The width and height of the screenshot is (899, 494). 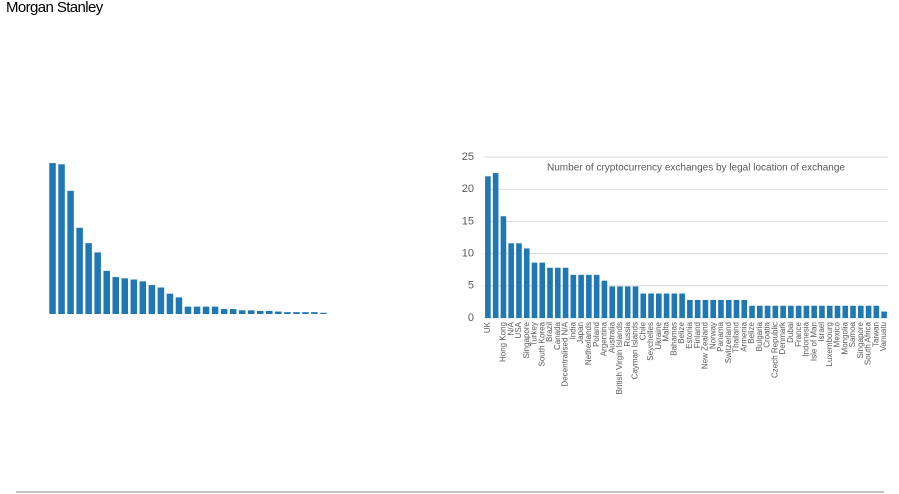 I want to click on x-tick-label: Czech Republic, so click(x=774, y=350).